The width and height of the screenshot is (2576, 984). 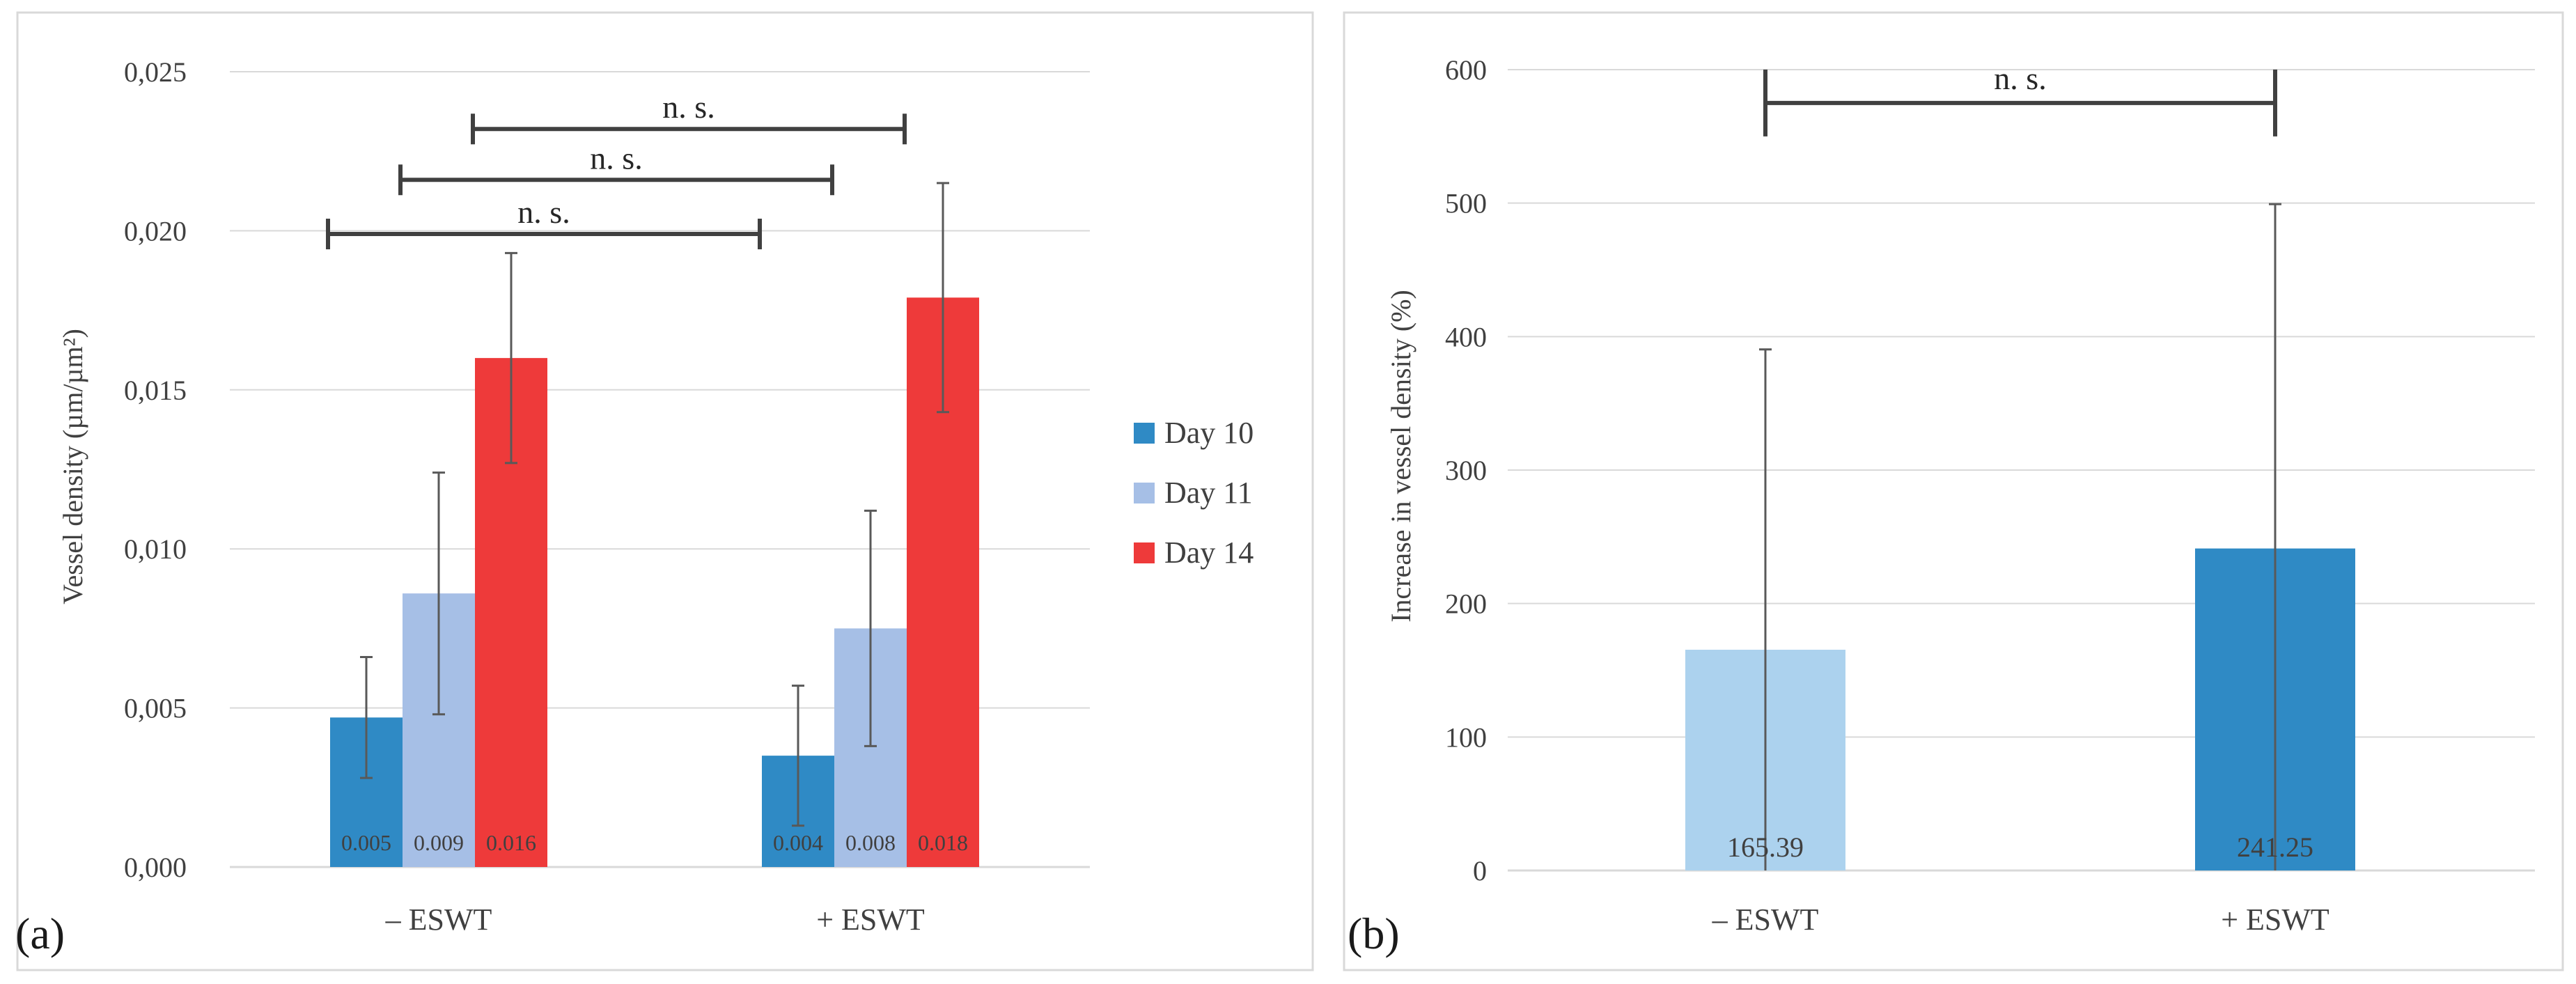 I want to click on legend-label-day11: Day 11, so click(x=1208, y=493).